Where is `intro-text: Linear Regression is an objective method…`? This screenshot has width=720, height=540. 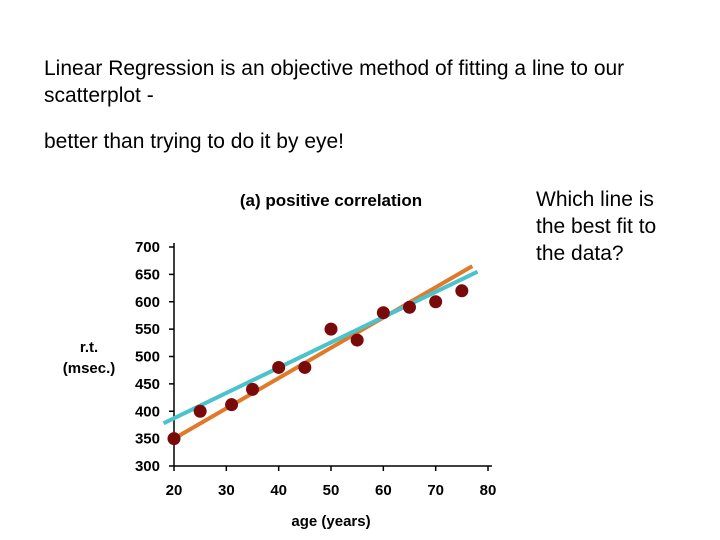
intro-text: Linear Regression is an objective method… is located at coordinates (334, 82).